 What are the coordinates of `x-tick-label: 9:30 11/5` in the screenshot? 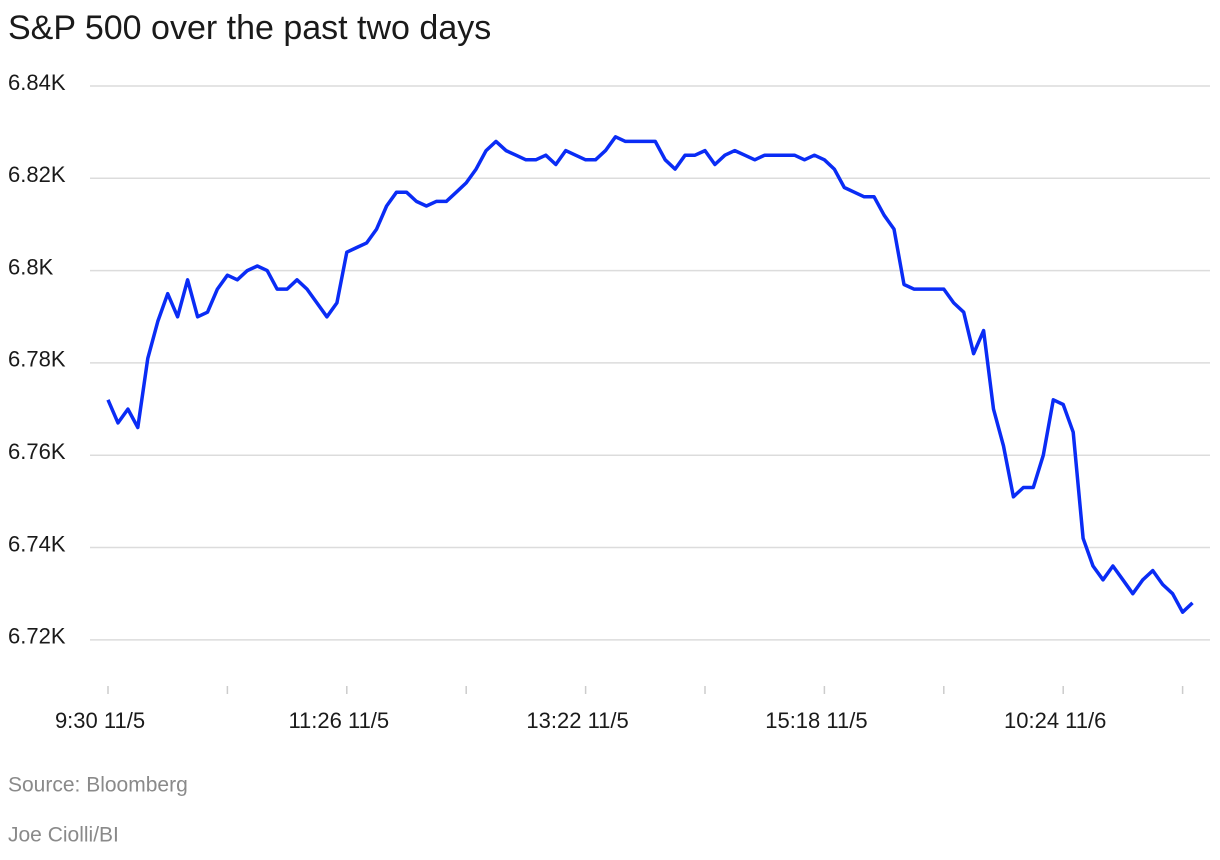 It's located at (100, 720).